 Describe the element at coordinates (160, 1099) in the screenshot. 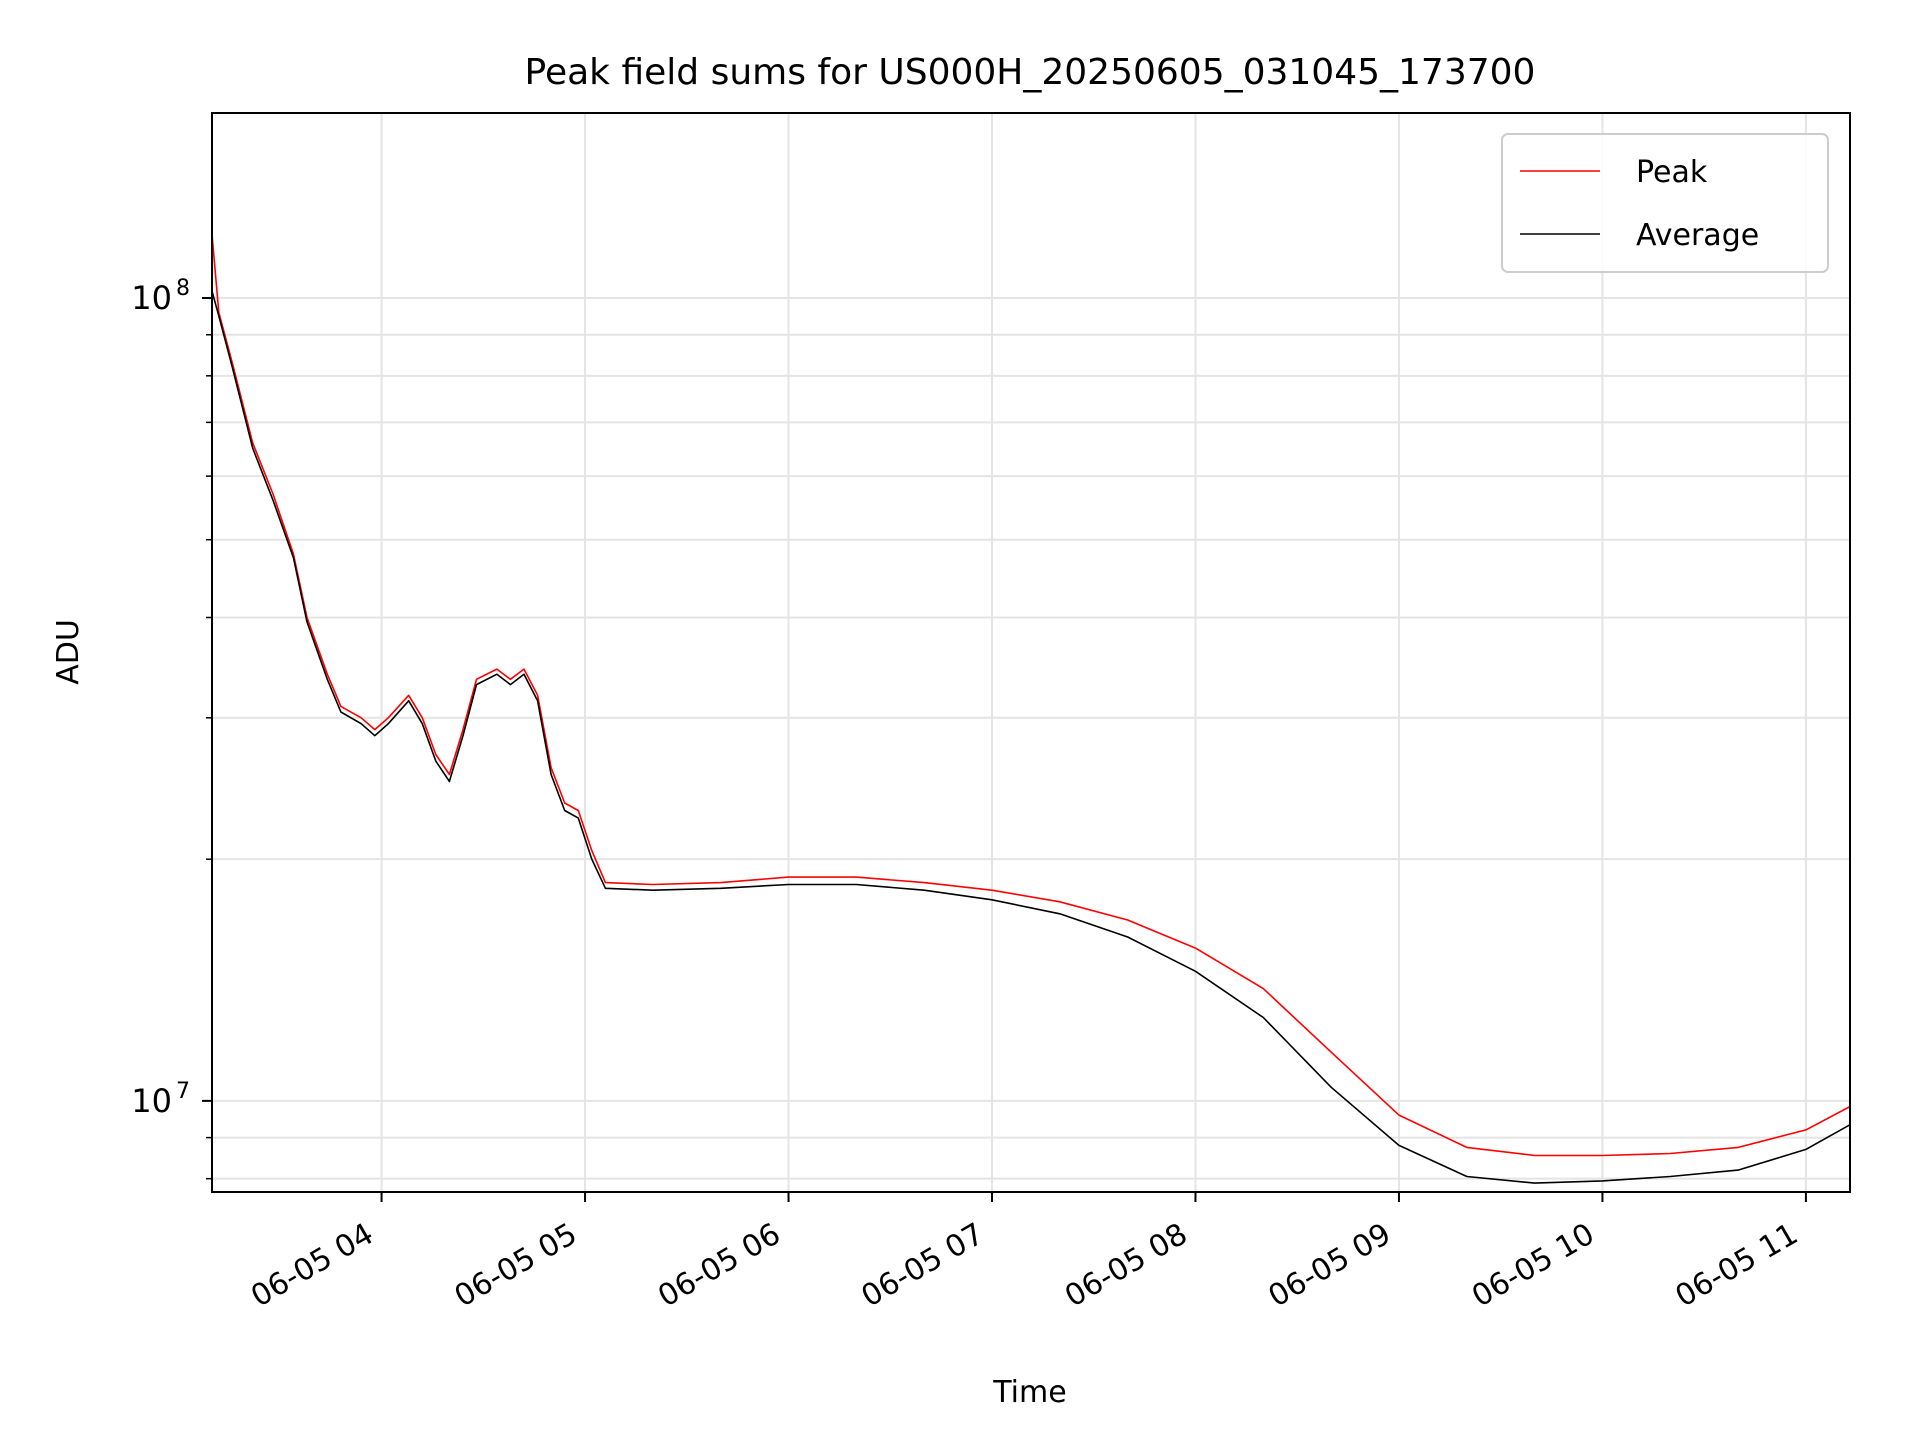

I see `y-tick-label: 10 7` at that location.